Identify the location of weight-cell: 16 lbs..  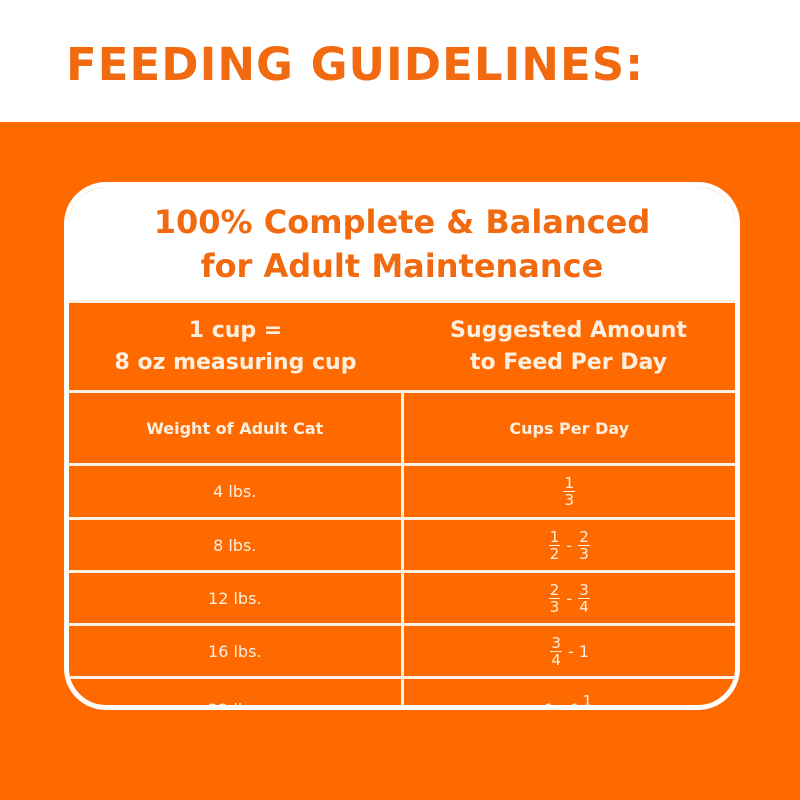
(235, 651).